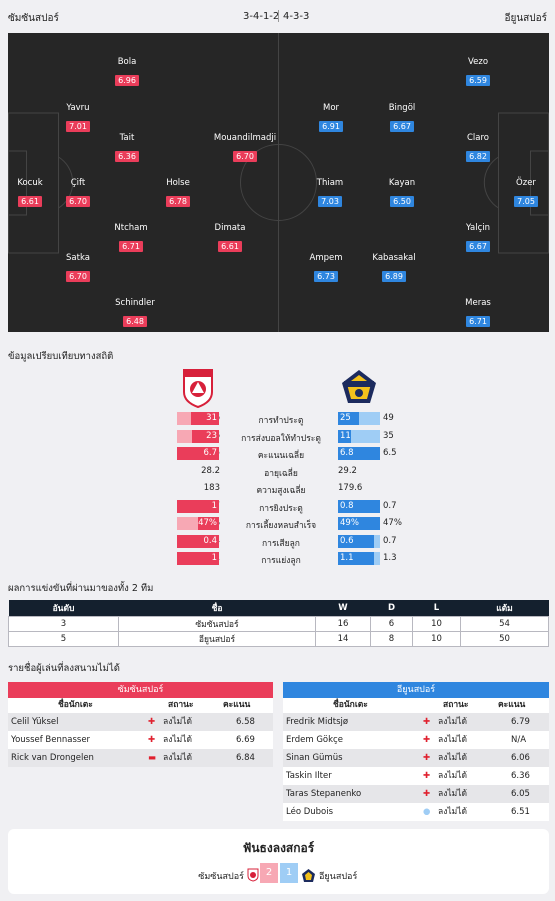 The height and width of the screenshot is (901, 555). What do you see at coordinates (326, 276) in the screenshot?
I see `player-rating: 6.73` at bounding box center [326, 276].